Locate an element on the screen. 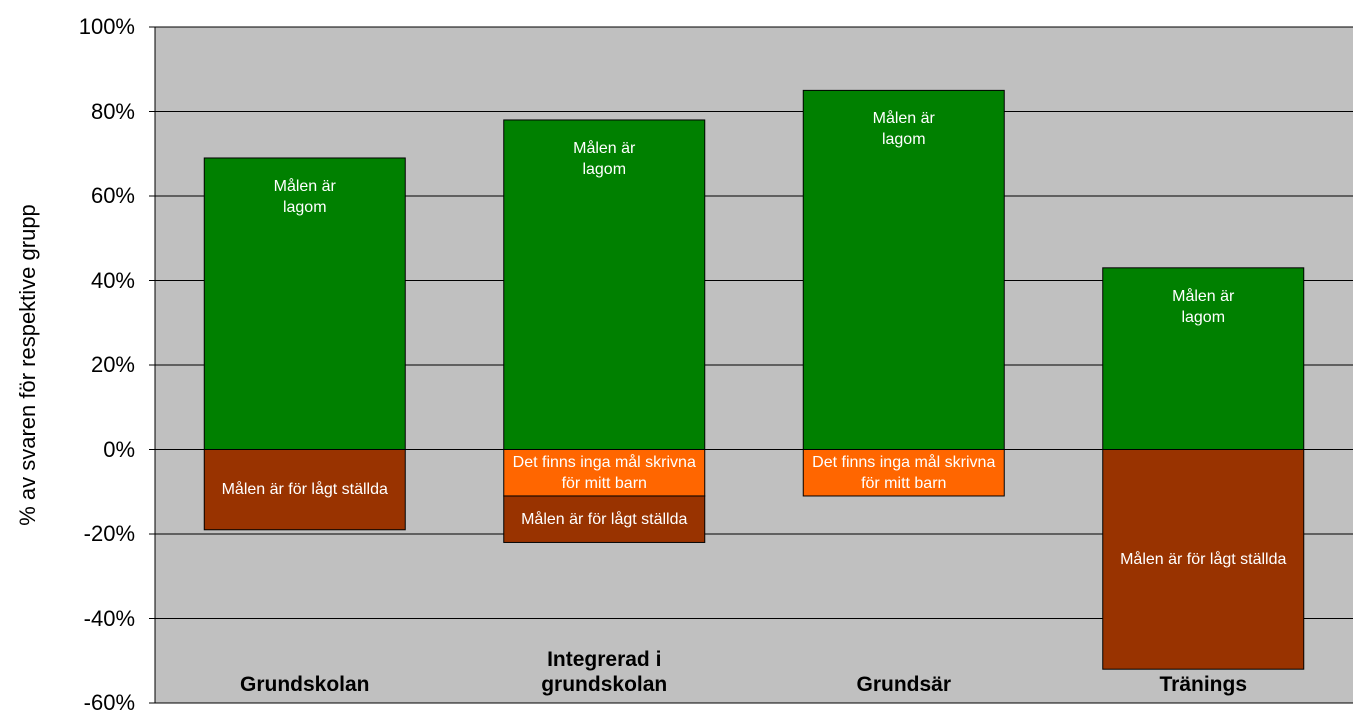 The image size is (1354, 713). y-tick-label: 0% is located at coordinates (119, 449).